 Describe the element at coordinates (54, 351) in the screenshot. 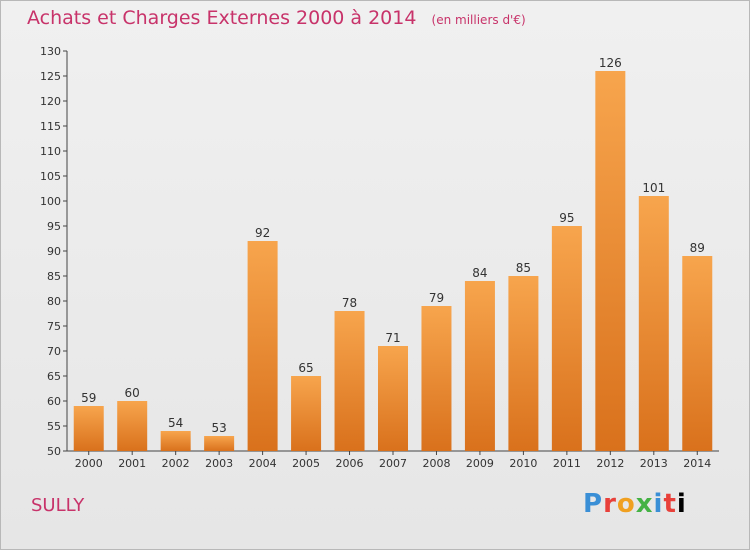

I see `y-tick-label: 70` at that location.